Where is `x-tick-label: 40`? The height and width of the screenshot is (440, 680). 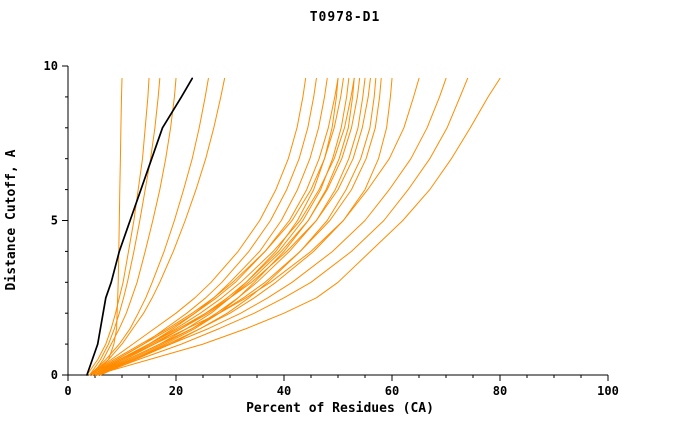 x-tick-label: 40 is located at coordinates (284, 391).